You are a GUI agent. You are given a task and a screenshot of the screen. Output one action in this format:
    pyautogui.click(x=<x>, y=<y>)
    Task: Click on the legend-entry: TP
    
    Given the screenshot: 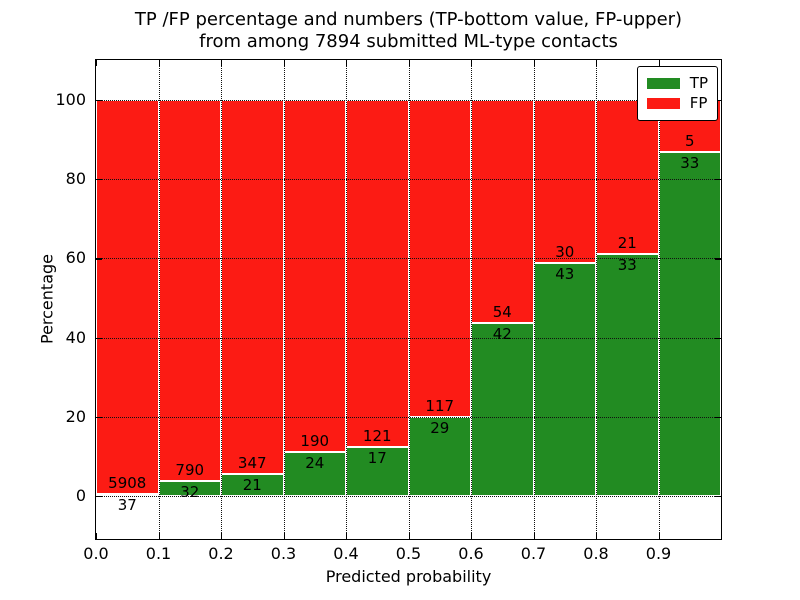 What is the action you would take?
    pyautogui.click(x=677, y=83)
    